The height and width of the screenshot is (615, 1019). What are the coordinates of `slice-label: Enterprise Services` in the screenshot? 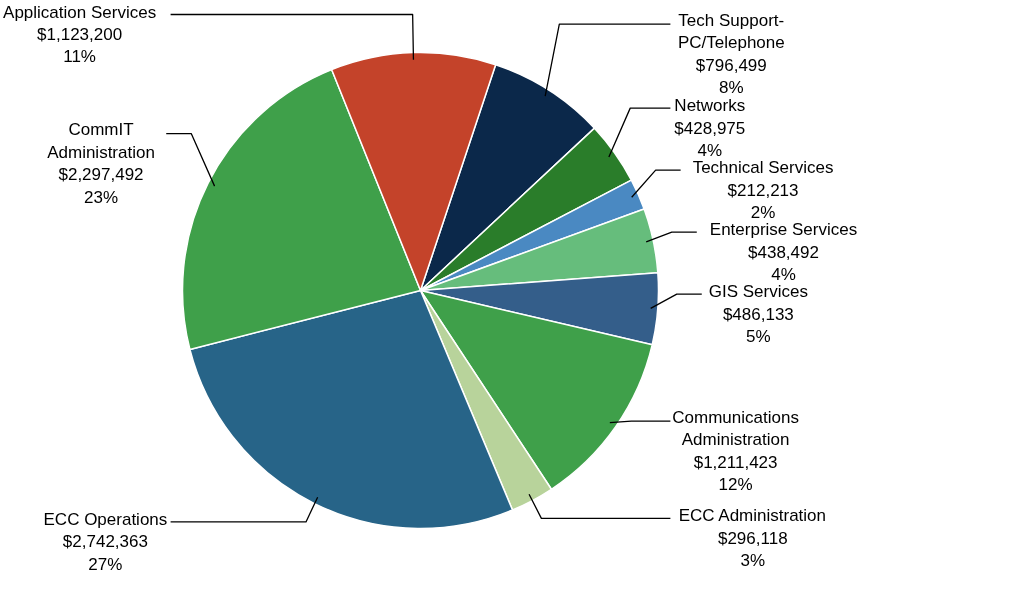 It's located at (783, 230).